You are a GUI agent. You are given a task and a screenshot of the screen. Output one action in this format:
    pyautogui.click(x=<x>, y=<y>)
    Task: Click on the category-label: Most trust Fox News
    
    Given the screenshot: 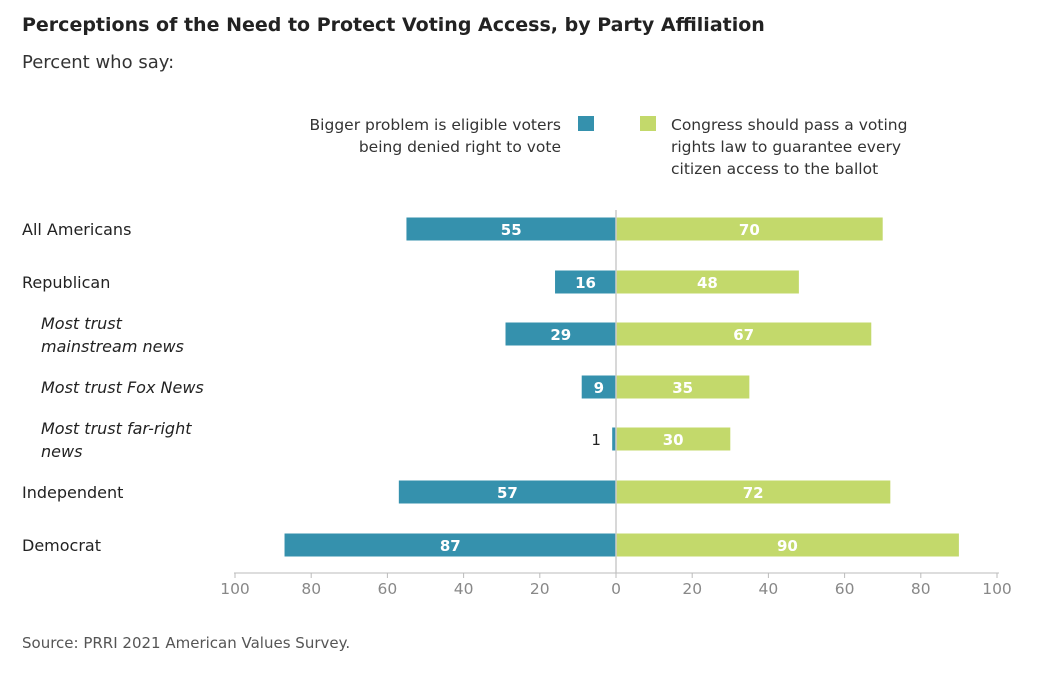 What is the action you would take?
    pyautogui.click(x=122, y=387)
    